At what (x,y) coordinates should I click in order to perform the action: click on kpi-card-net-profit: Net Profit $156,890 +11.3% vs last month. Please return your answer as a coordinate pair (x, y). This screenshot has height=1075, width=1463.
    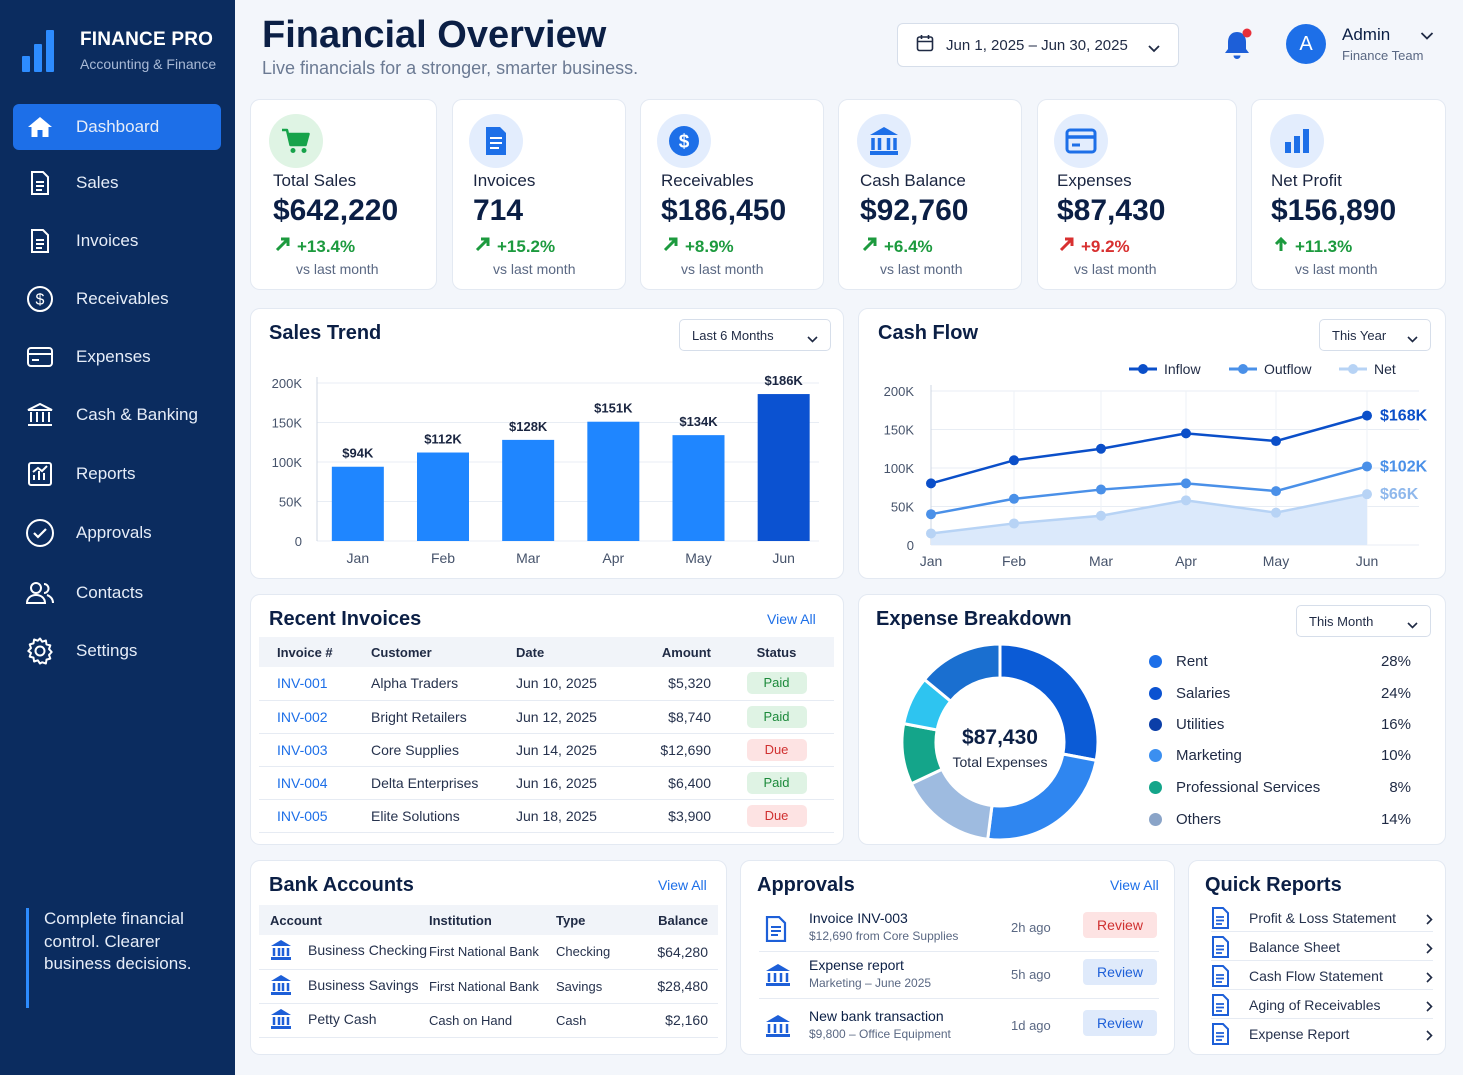
    Looking at the image, I should click on (1348, 194).